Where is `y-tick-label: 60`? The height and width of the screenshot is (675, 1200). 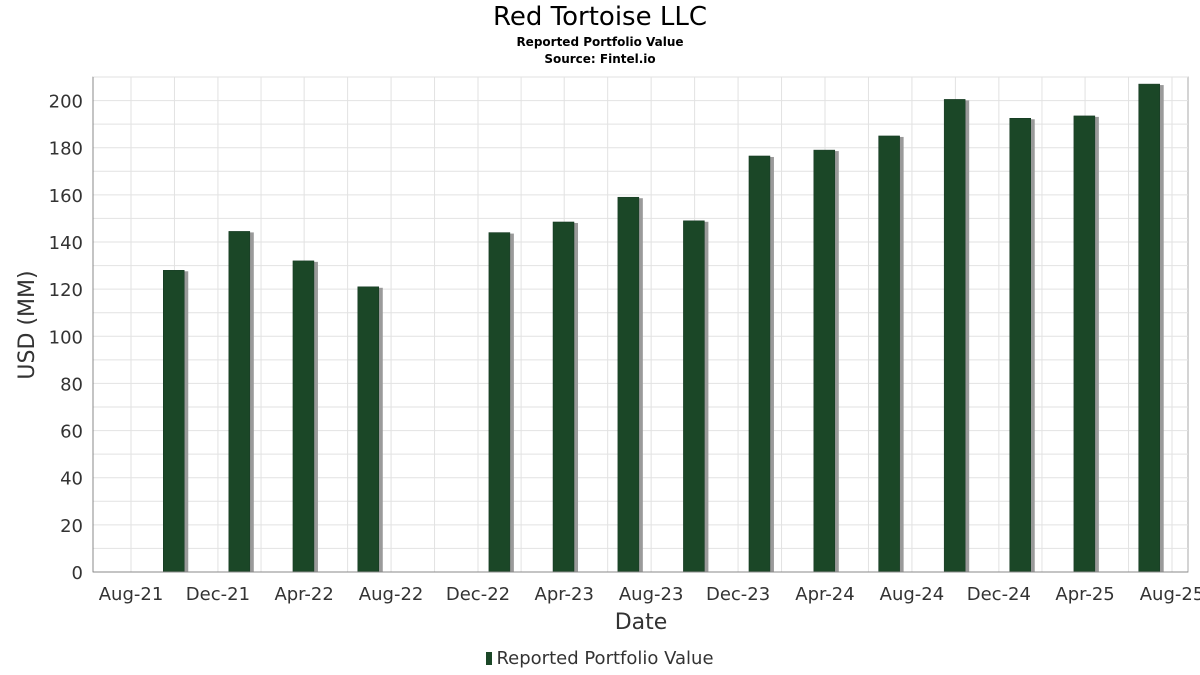 y-tick-label: 60 is located at coordinates (71, 432).